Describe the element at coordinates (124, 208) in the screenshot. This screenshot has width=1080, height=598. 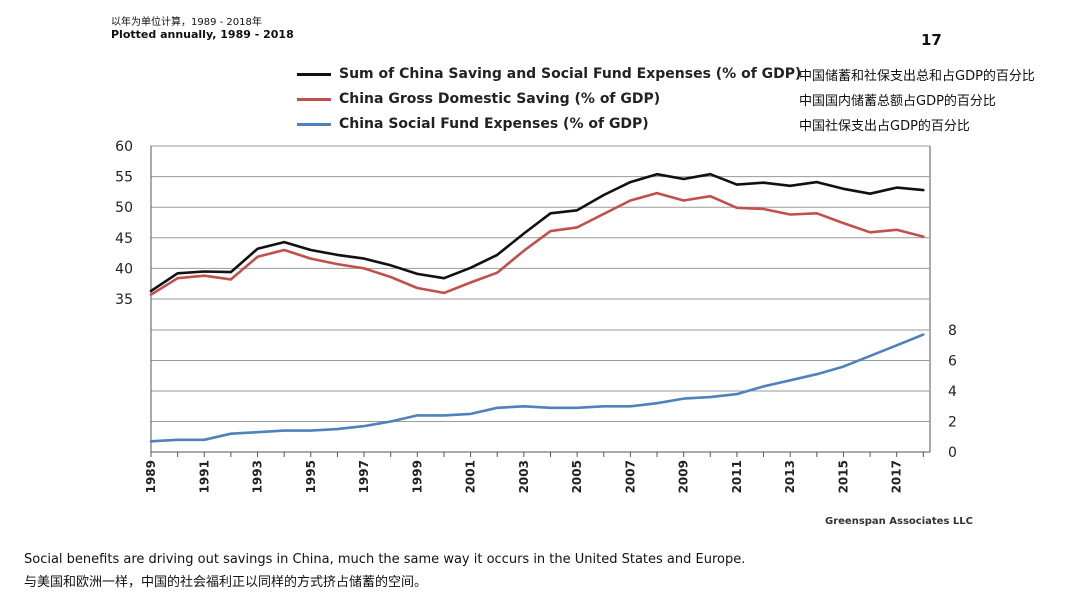
I see `y-tick-left-50: 50` at that location.